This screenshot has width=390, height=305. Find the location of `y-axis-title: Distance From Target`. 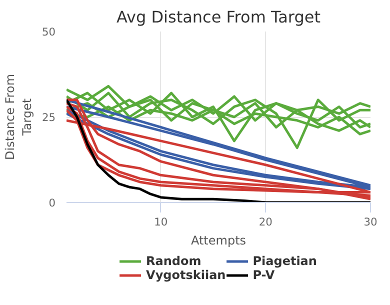

y-axis-title: Distance From Target is located at coordinates (18, 117).